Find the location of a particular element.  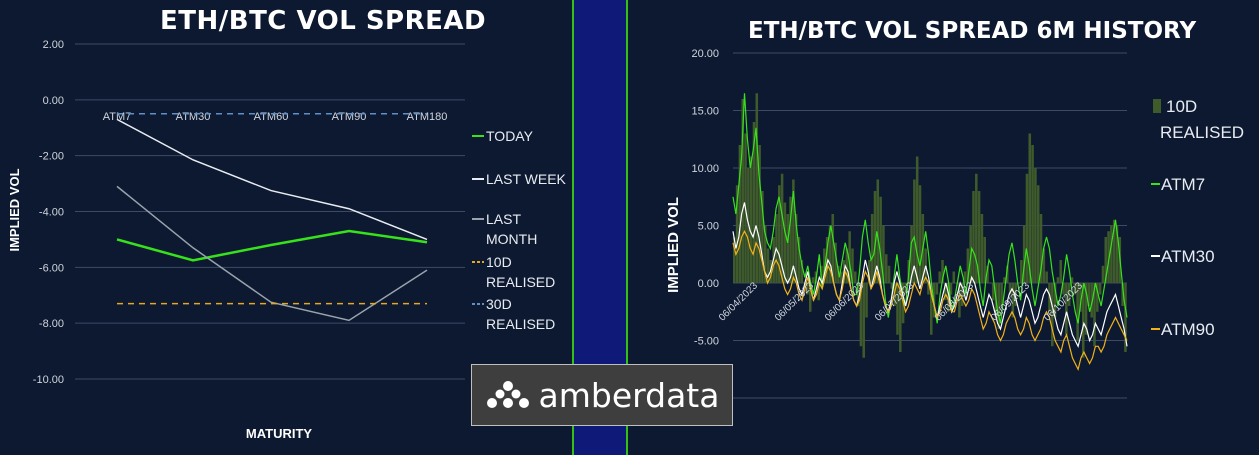

y-tick-label: 5.00 is located at coordinates (708, 227).